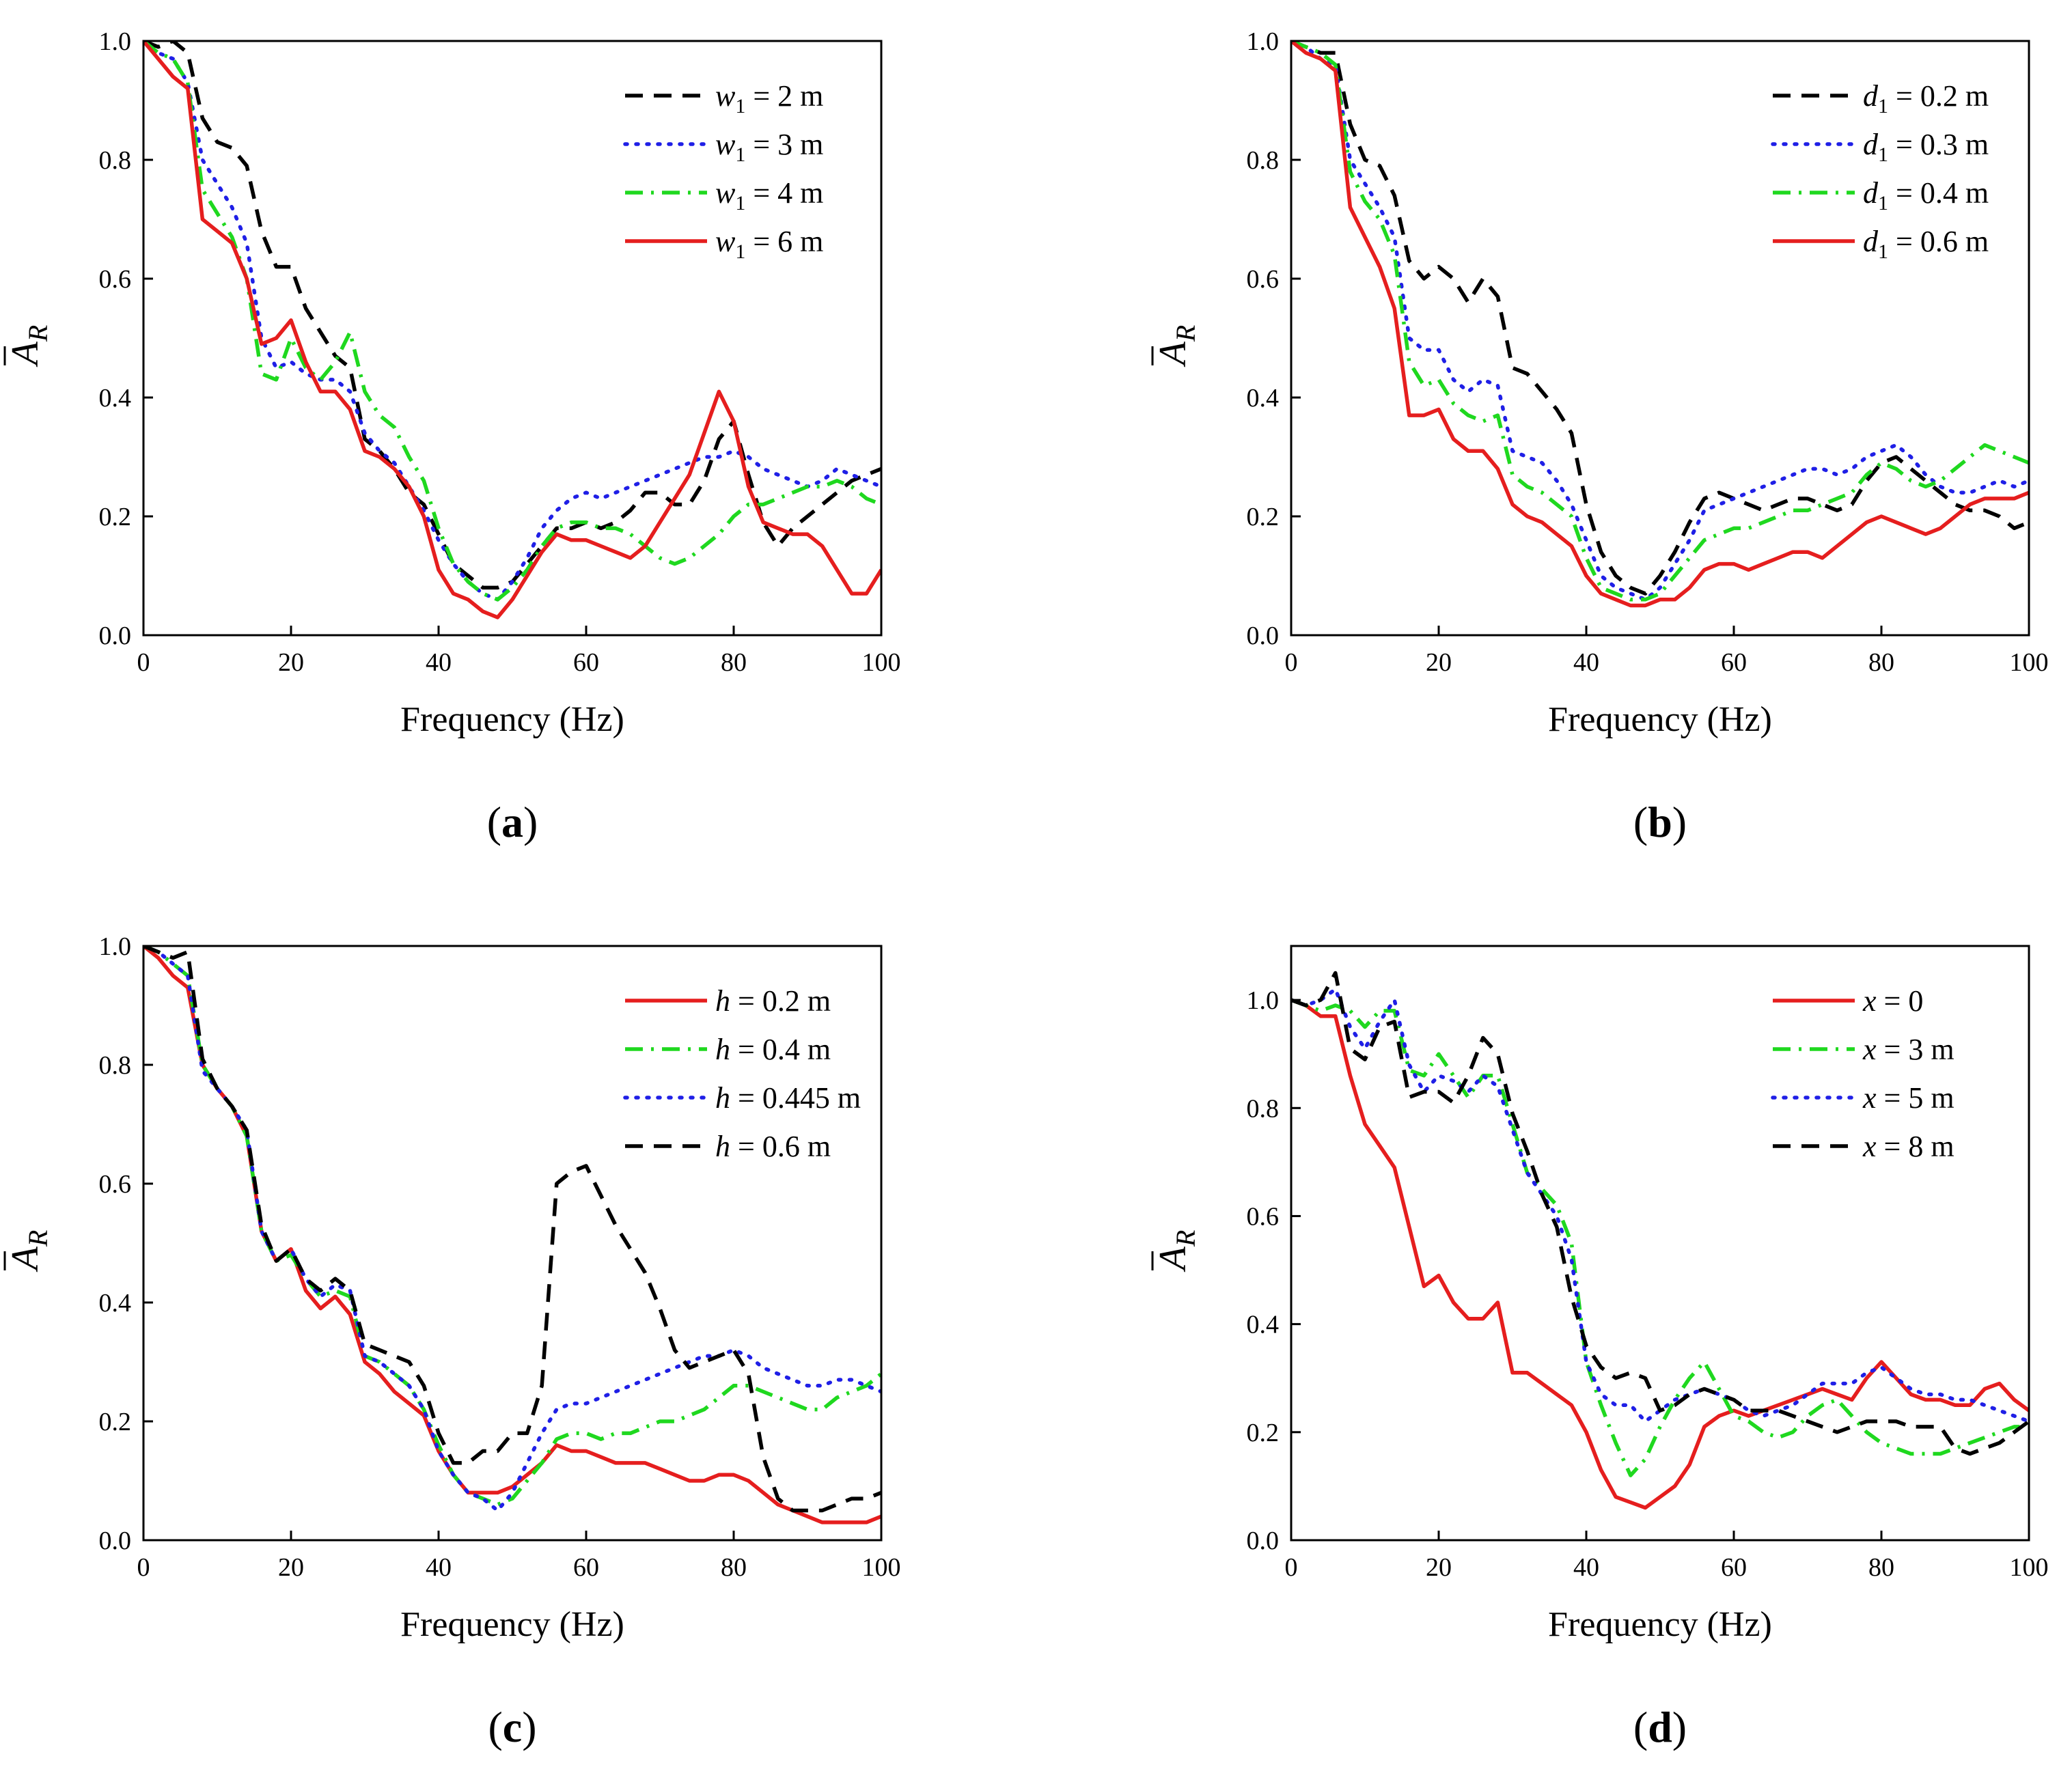  I want to click on legend-label-1: d1 = 0.2 m, so click(1926, 98).